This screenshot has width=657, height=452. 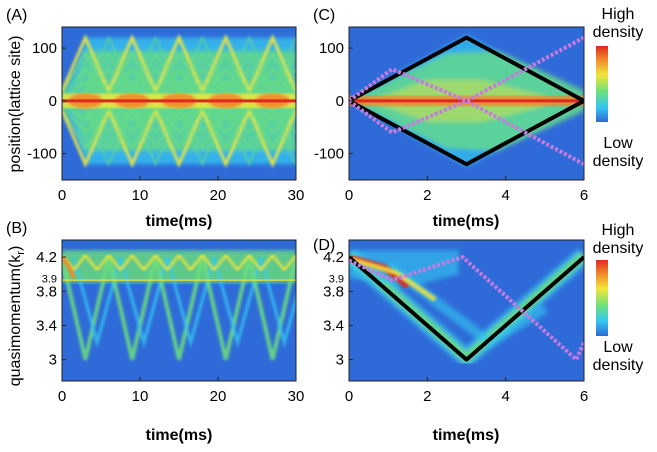 I want to click on colorbar-top: High density Low density, so click(x=618, y=88).